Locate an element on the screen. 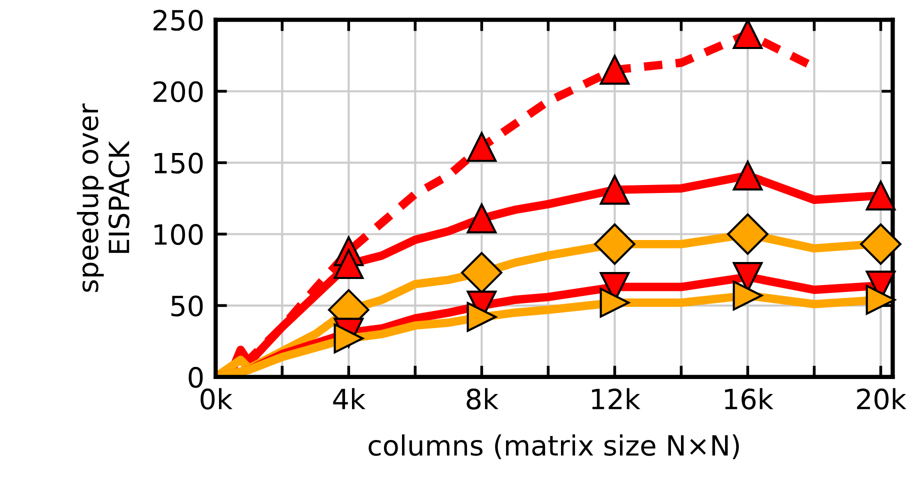 Image resolution: width=910 pixels, height=496 pixels. x-tick-label: 20k is located at coordinates (881, 399).